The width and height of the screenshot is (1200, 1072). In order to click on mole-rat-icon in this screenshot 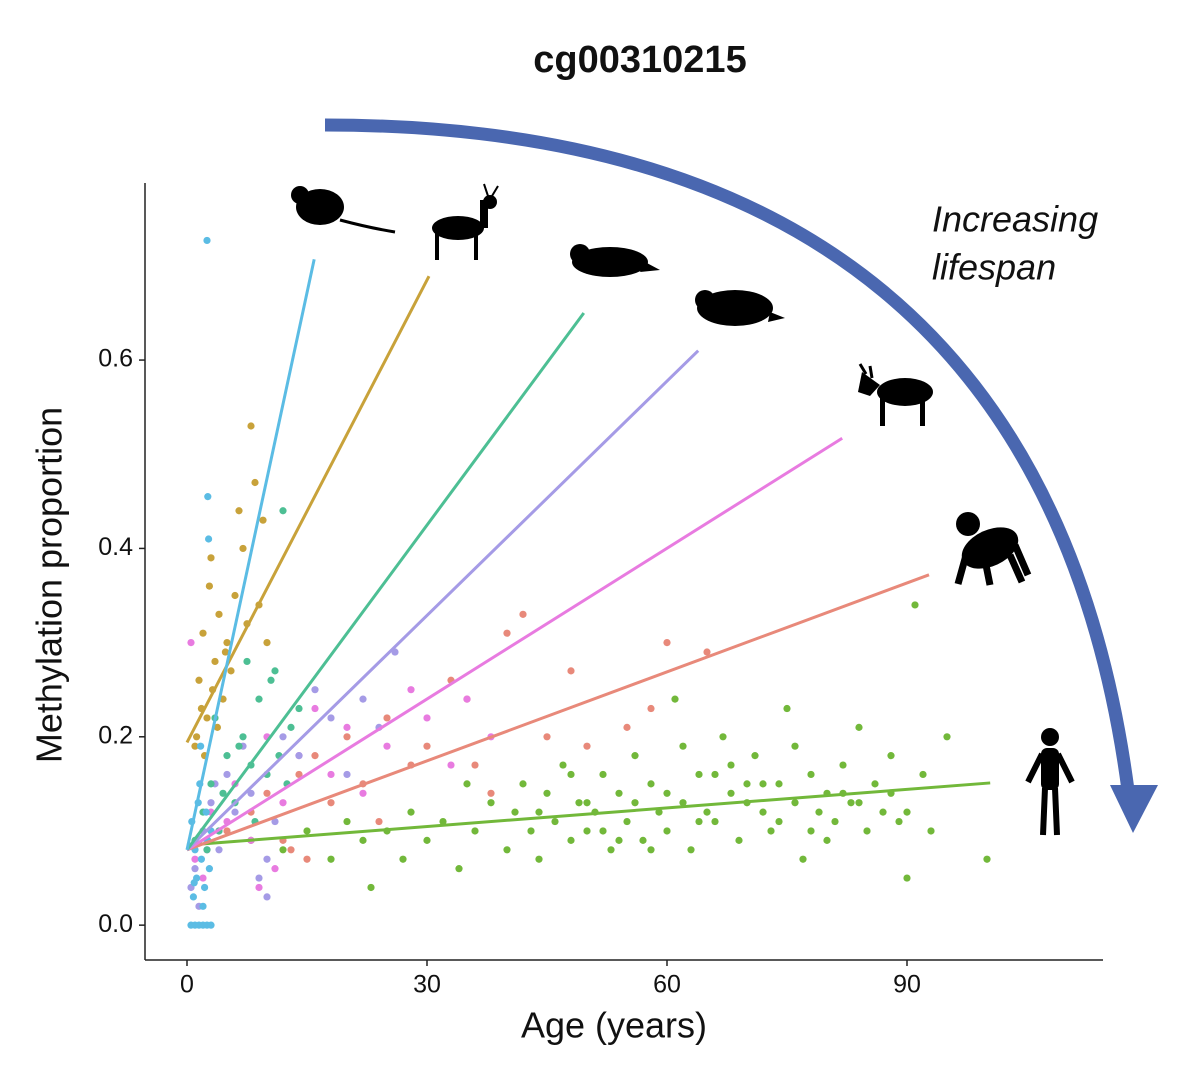, I will do `click(740, 308)`.